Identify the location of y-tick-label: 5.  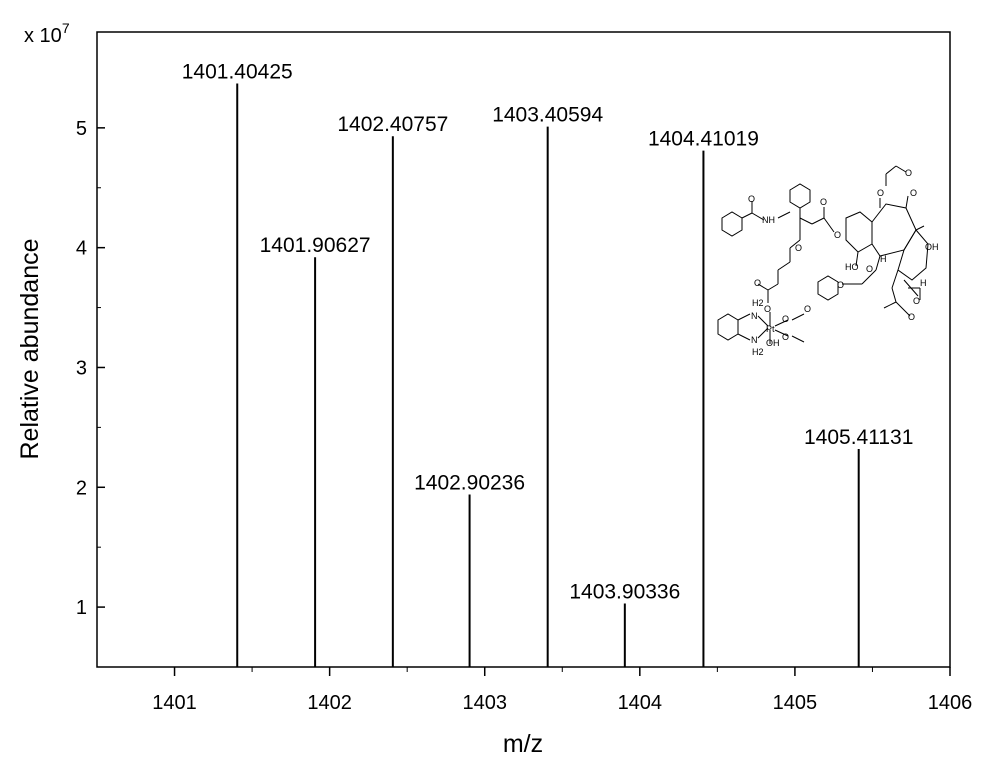
(81, 129).